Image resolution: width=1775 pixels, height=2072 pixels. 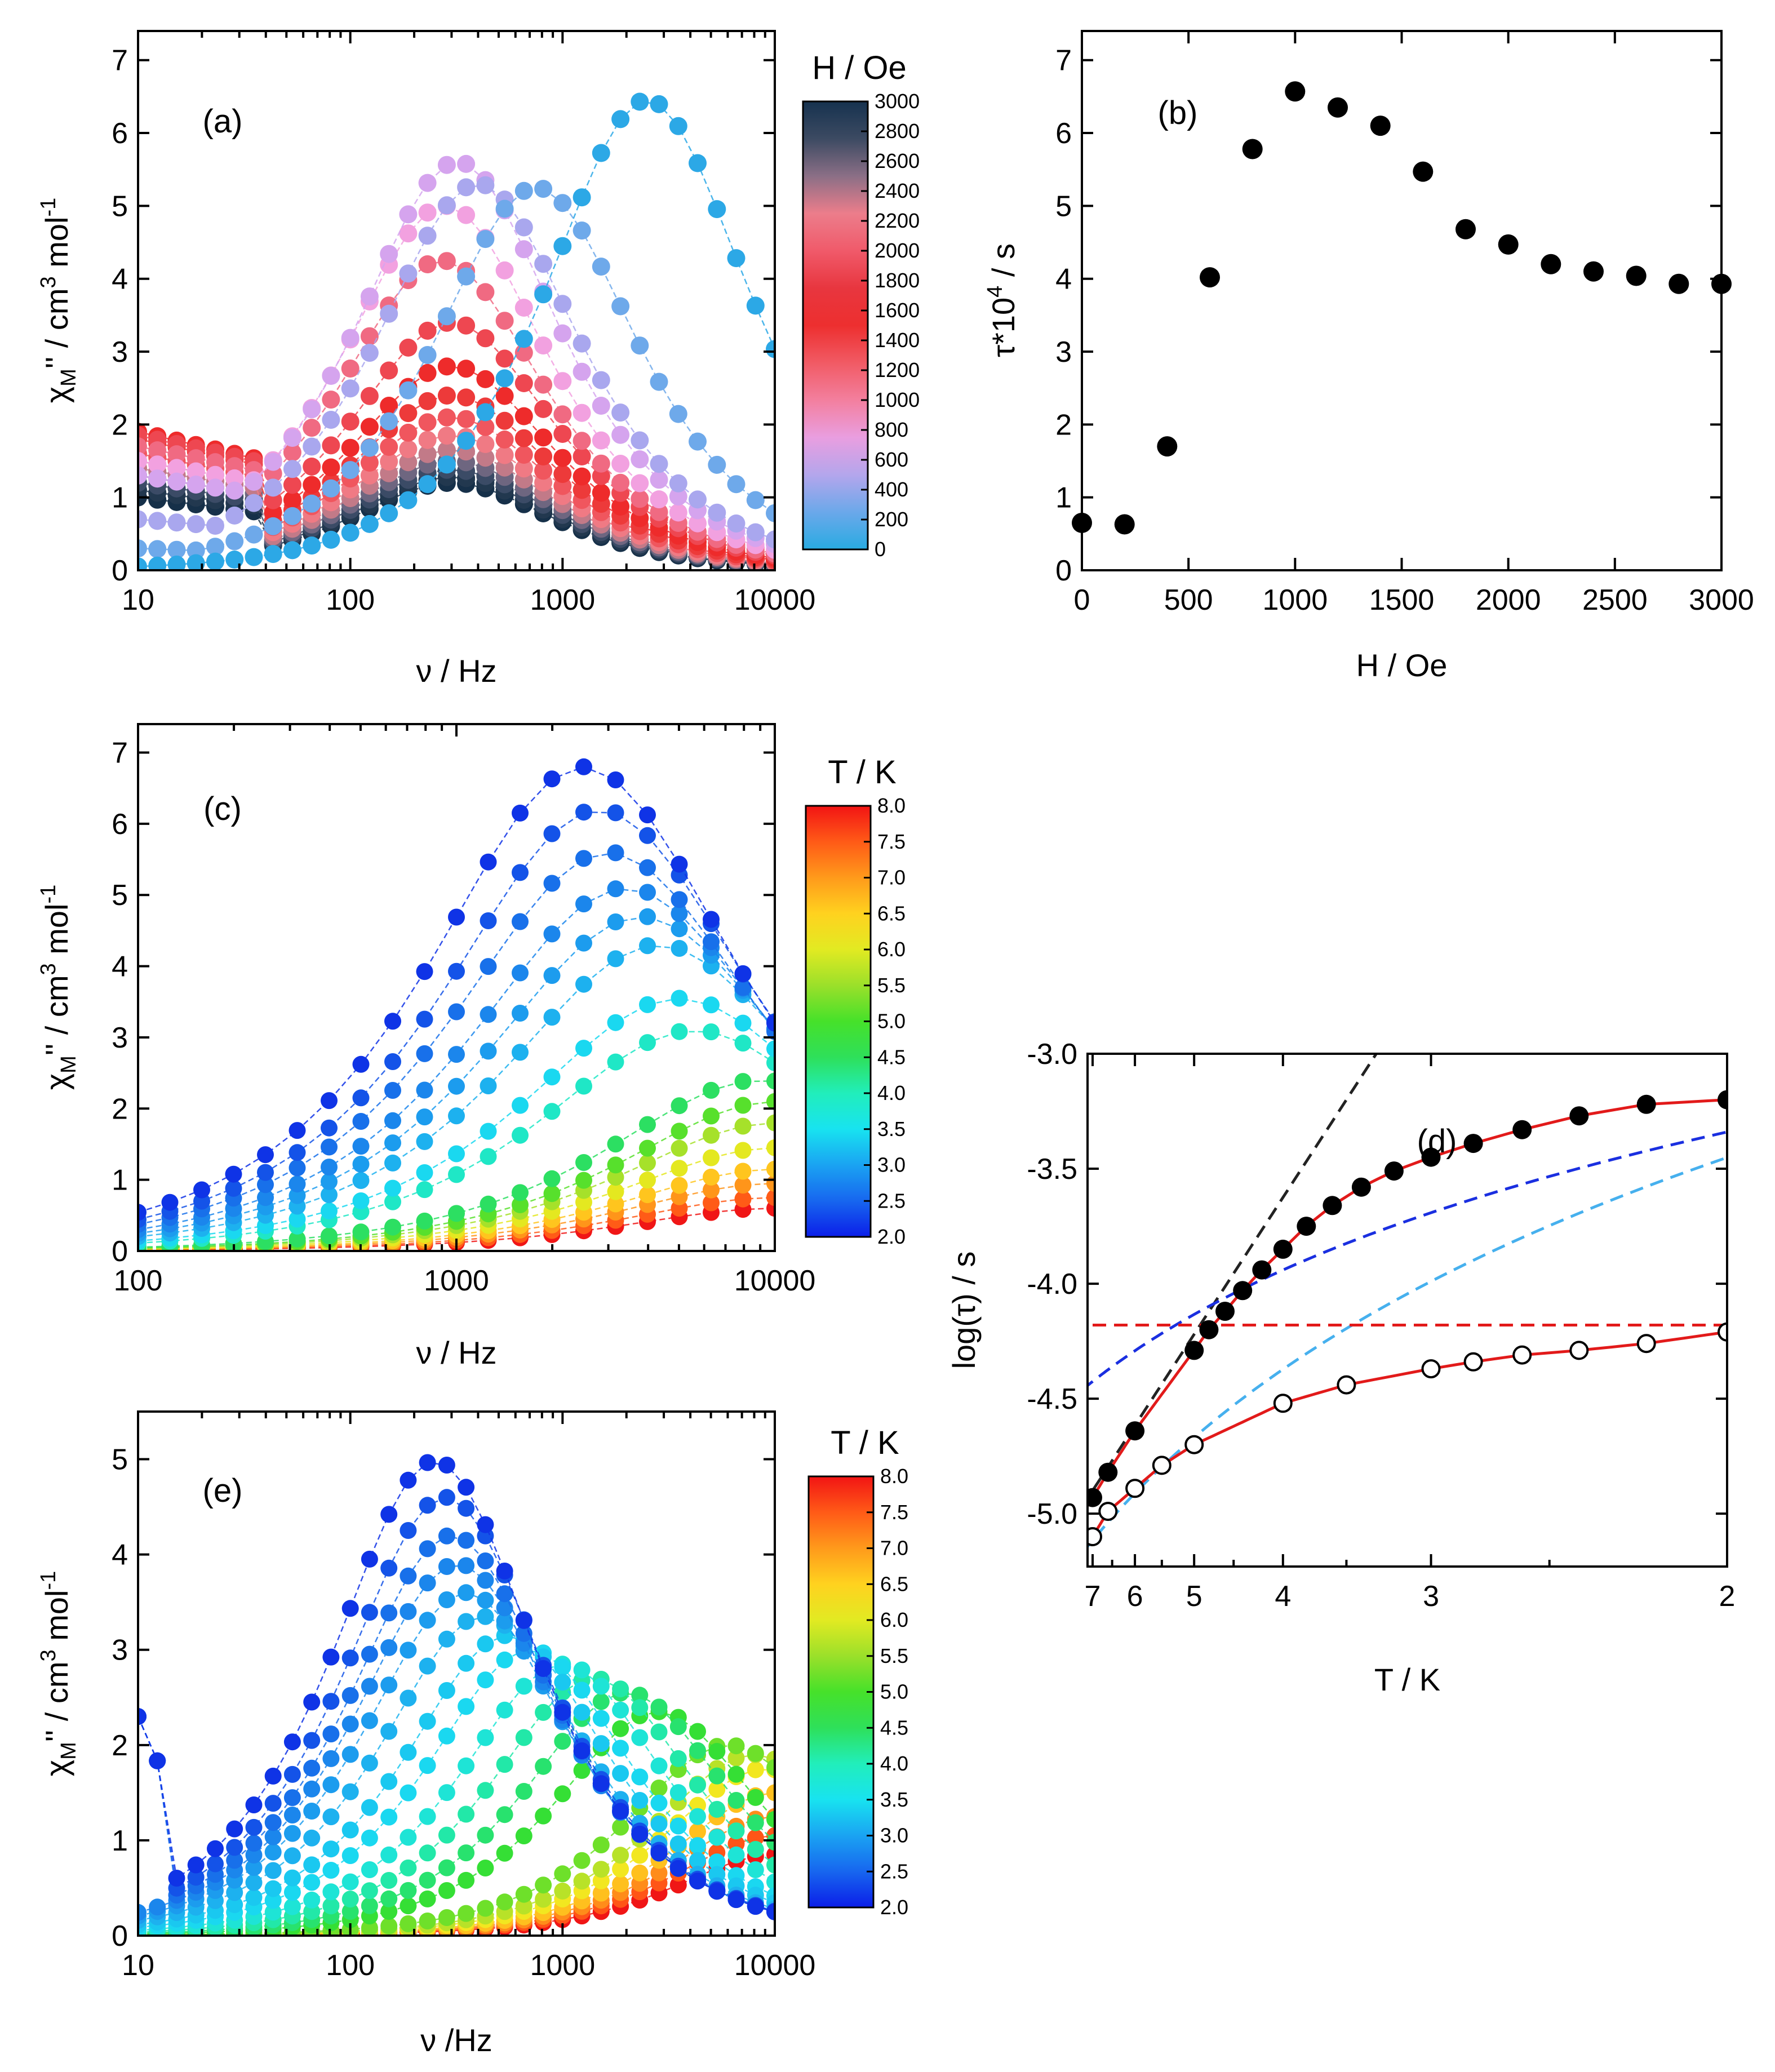 I want to click on y-tick-label: -3.0, so click(x=1052, y=1054).